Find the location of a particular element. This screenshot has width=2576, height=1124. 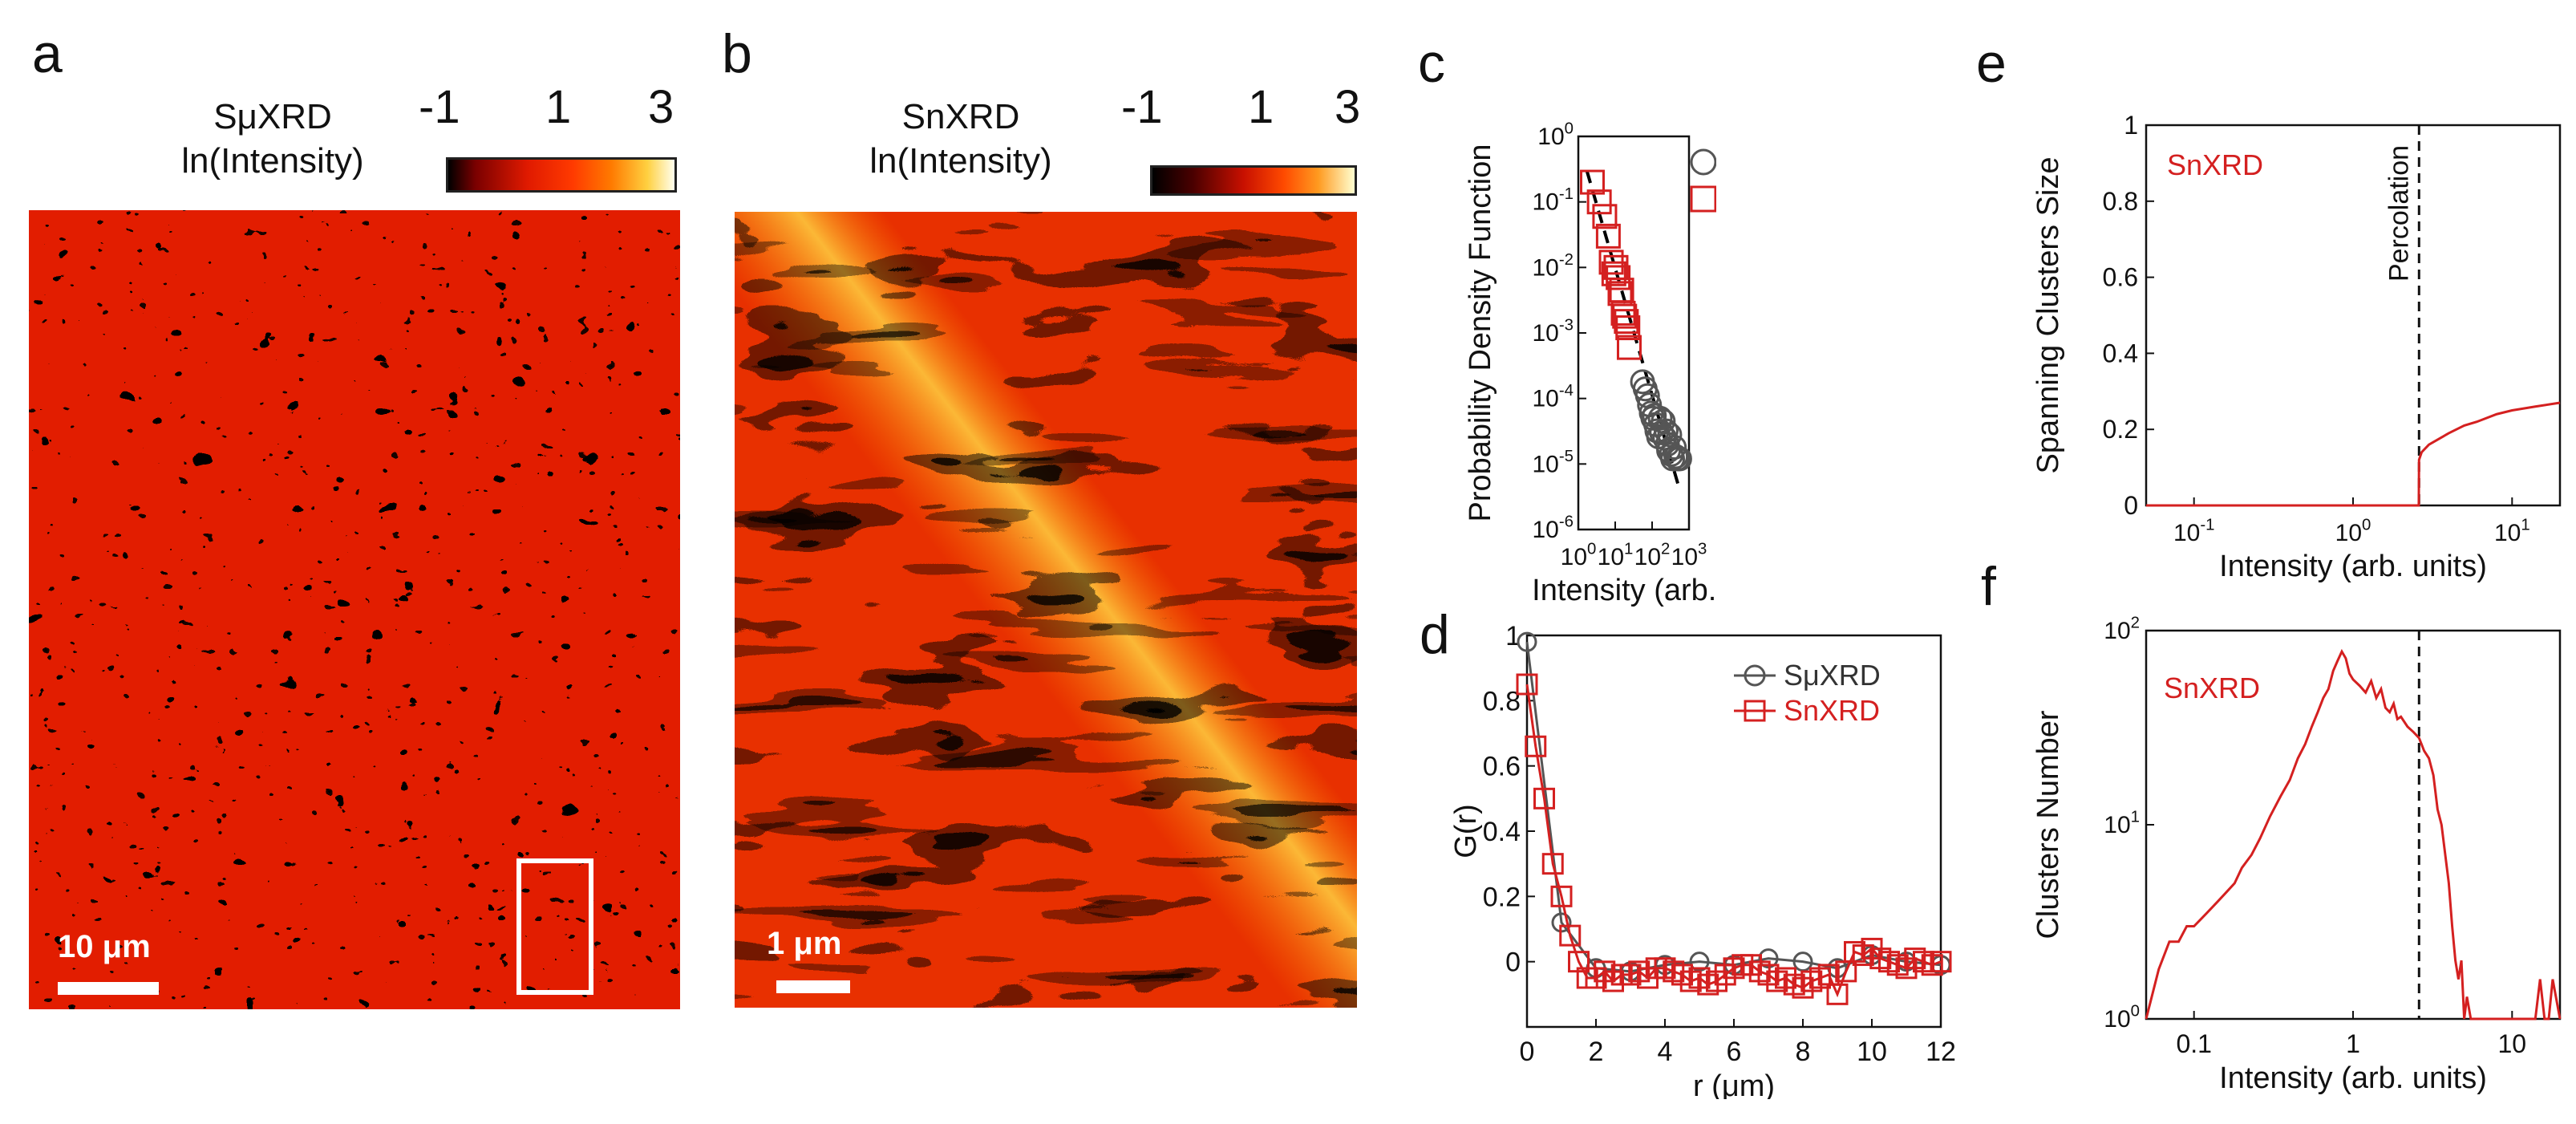

chart-c-ytick-label: 10⁻¹ is located at coordinates (1553, 200).